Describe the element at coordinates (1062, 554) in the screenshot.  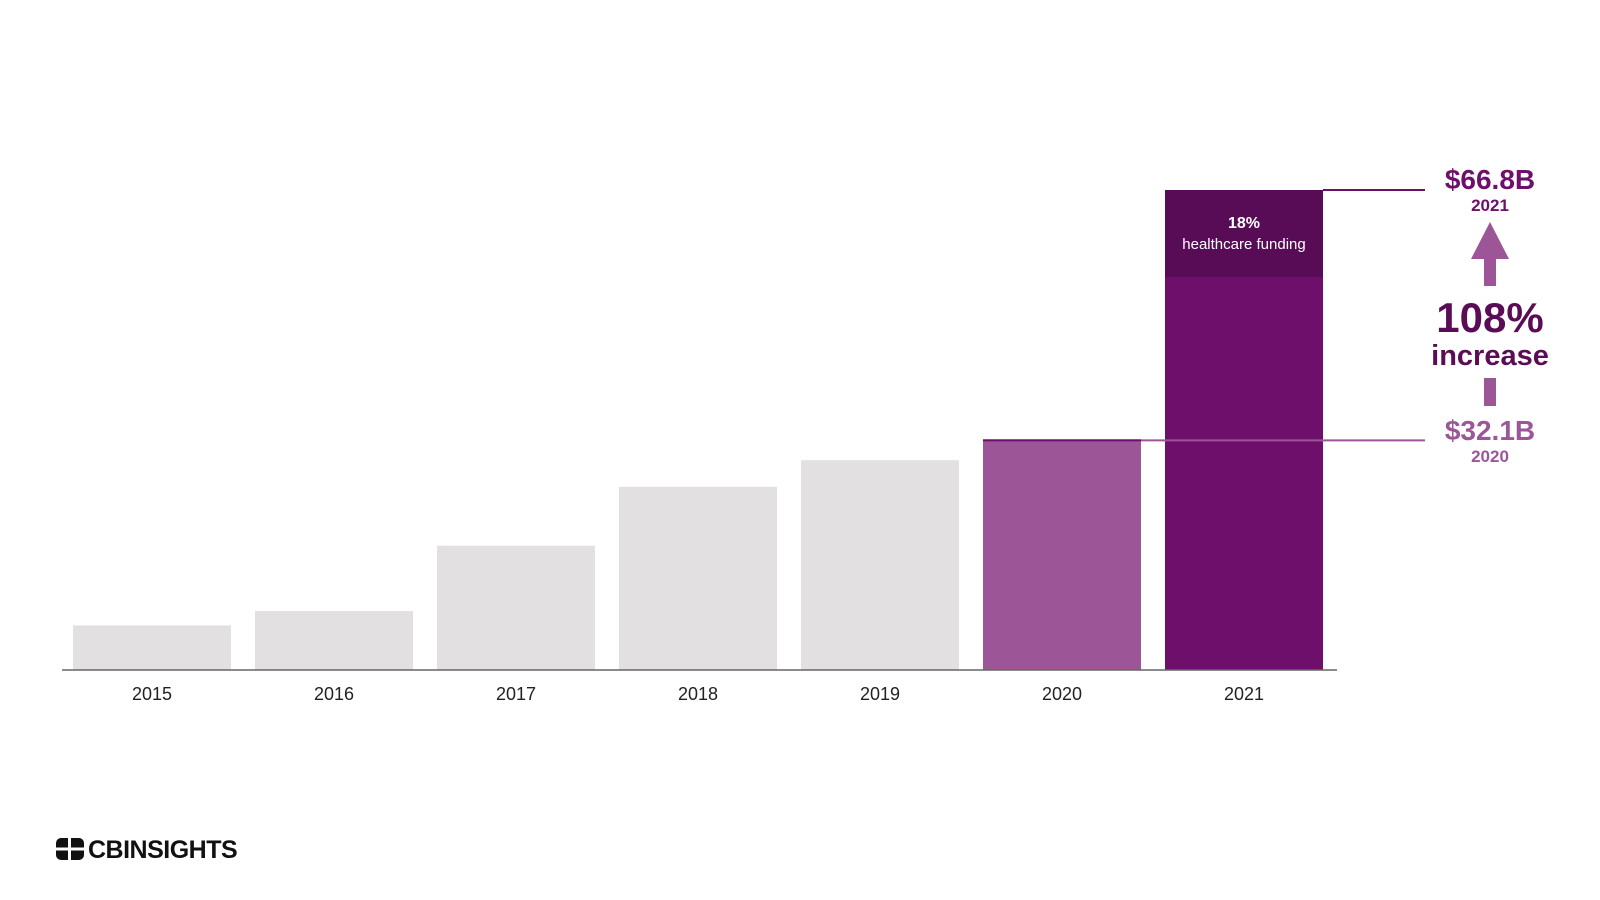
I see `bar-2020` at that location.